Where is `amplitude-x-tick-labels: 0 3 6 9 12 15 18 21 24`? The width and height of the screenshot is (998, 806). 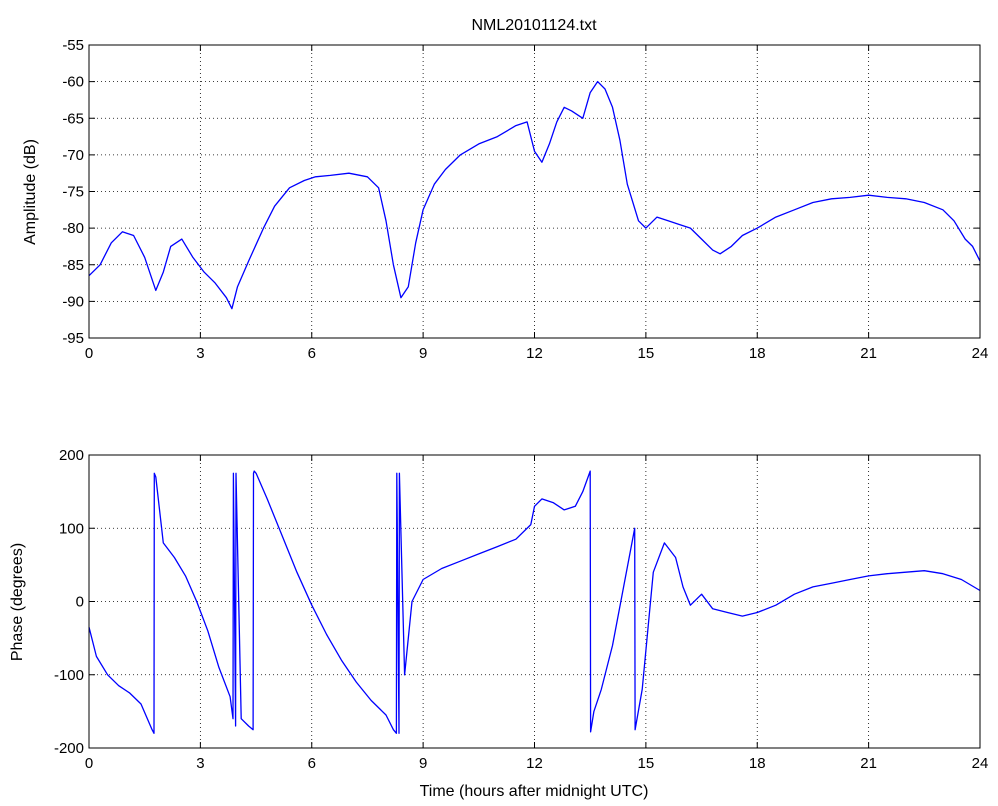
amplitude-x-tick-labels: 0 3 6 9 12 15 18 21 24 is located at coordinates (537, 353).